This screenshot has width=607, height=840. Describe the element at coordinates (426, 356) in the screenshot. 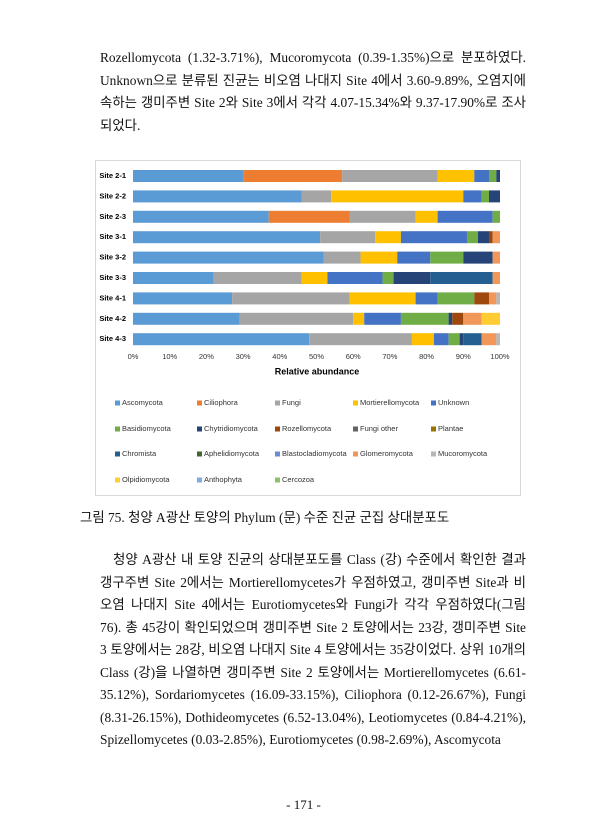

I see `x-tick-label: 80%` at that location.